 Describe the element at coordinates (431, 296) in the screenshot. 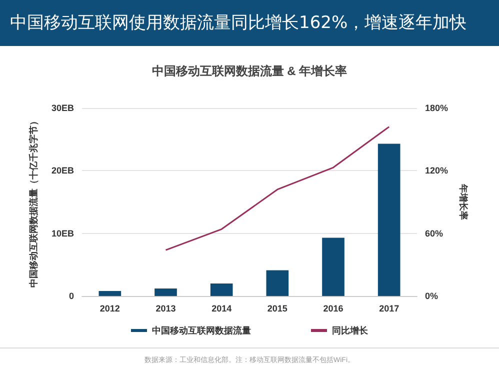

I see `y2-tick-label: 0%` at that location.